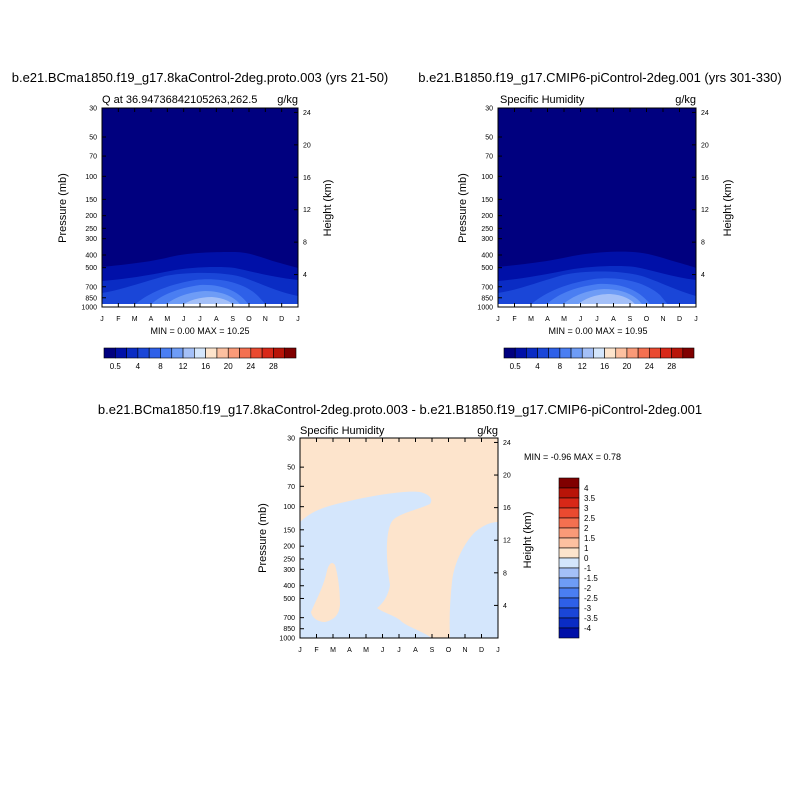  I want to click on panel-a-xtick-label: F, so click(118, 319).